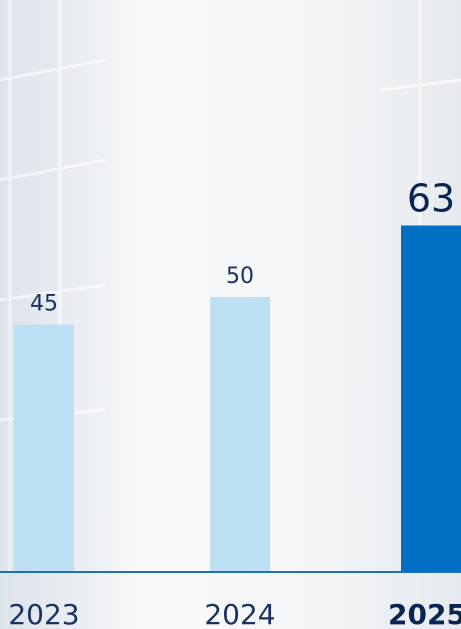  Describe the element at coordinates (239, 613) in the screenshot. I see `x-tick-label: 2024` at that location.